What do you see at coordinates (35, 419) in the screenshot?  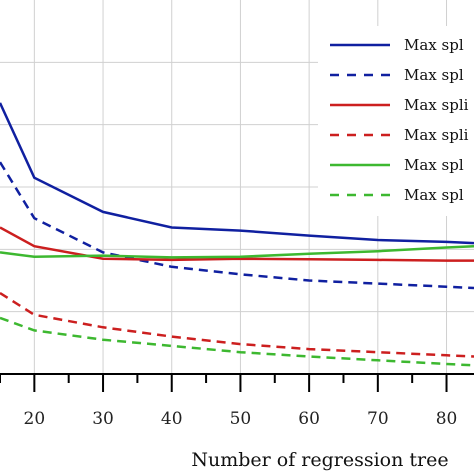 I see `x-tick-label: 20` at bounding box center [35, 419].